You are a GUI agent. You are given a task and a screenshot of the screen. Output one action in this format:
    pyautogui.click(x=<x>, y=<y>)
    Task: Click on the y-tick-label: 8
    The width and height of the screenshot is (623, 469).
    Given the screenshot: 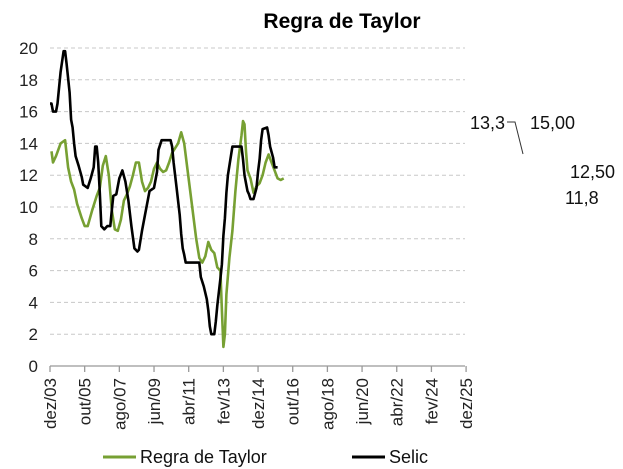 What is the action you would take?
    pyautogui.click(x=33, y=239)
    